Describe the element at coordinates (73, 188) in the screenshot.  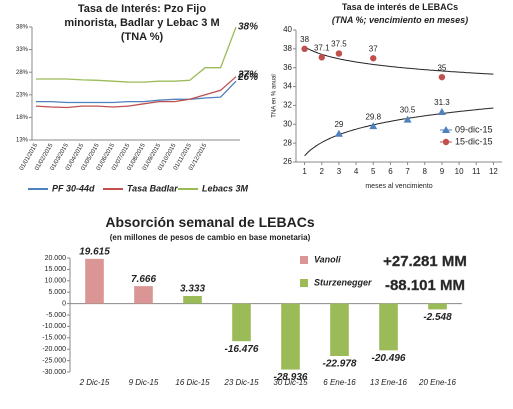
I see `legend-label: PF 30-44d` at that location.